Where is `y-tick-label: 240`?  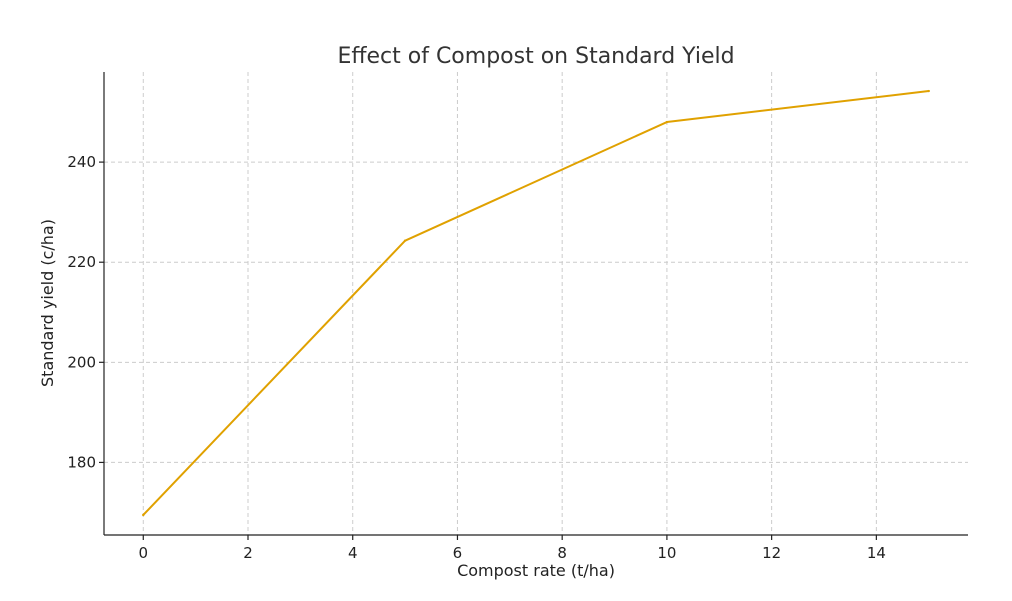 y-tick-label: 240 is located at coordinates (81, 162).